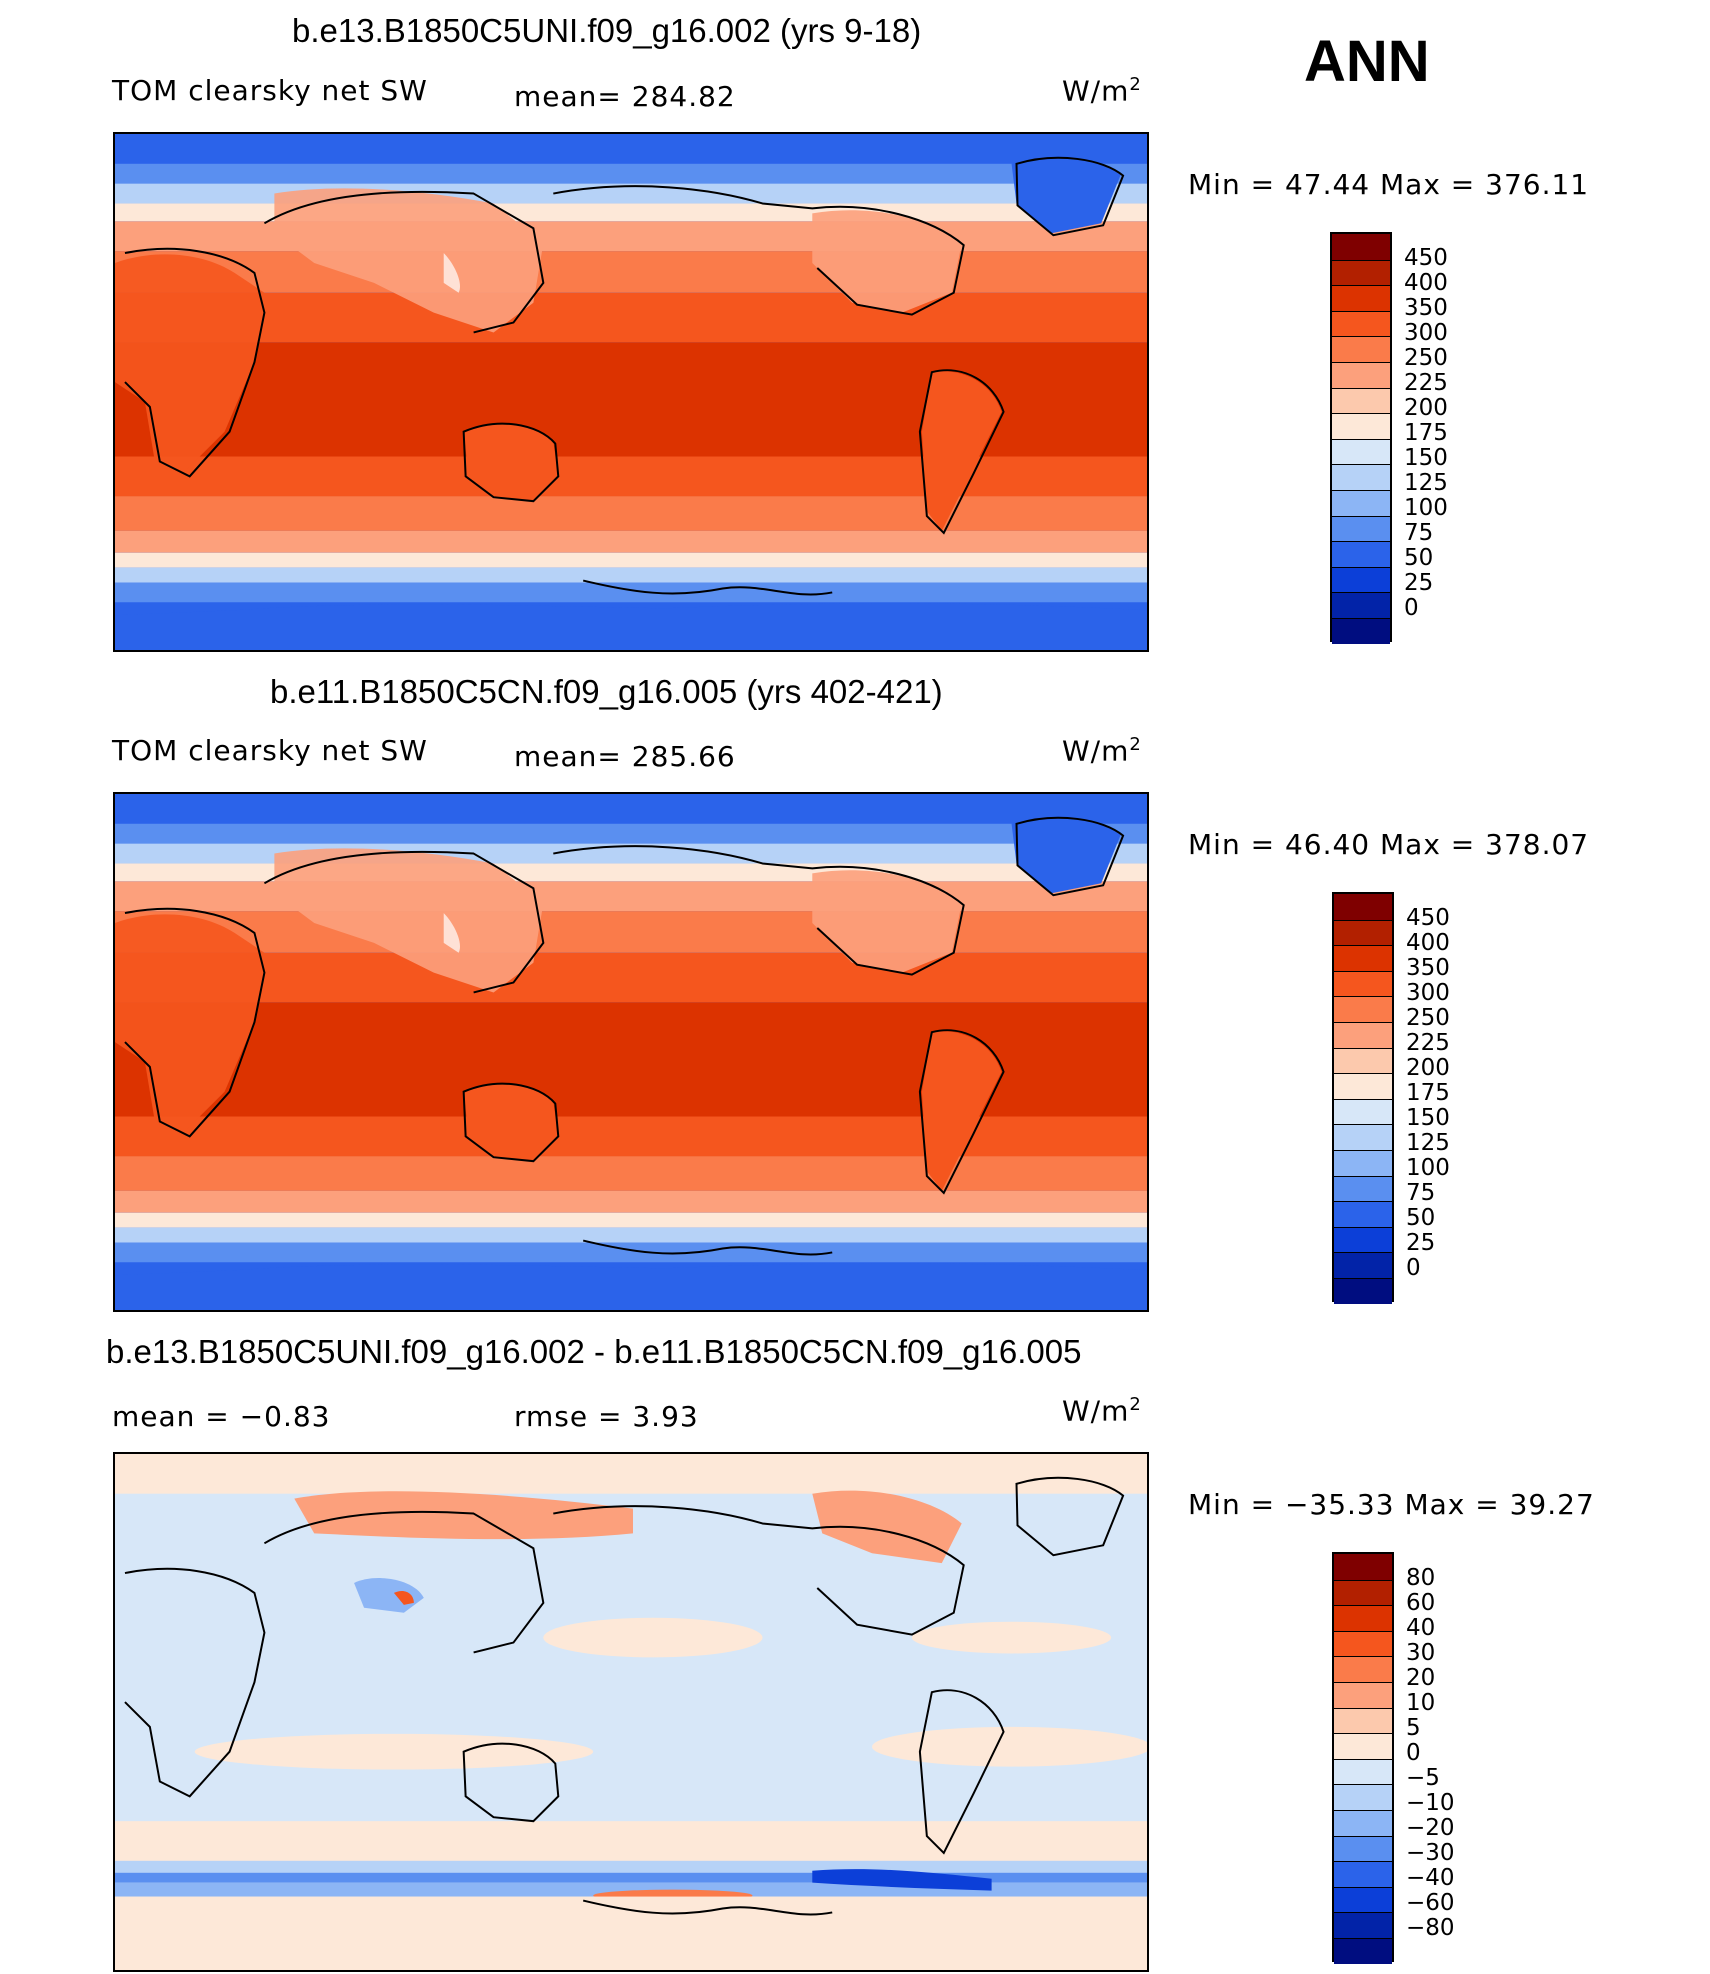 The height and width of the screenshot is (1974, 1710). I want to click on panel3-rmse-label: rmse = 3.93, so click(606, 1416).